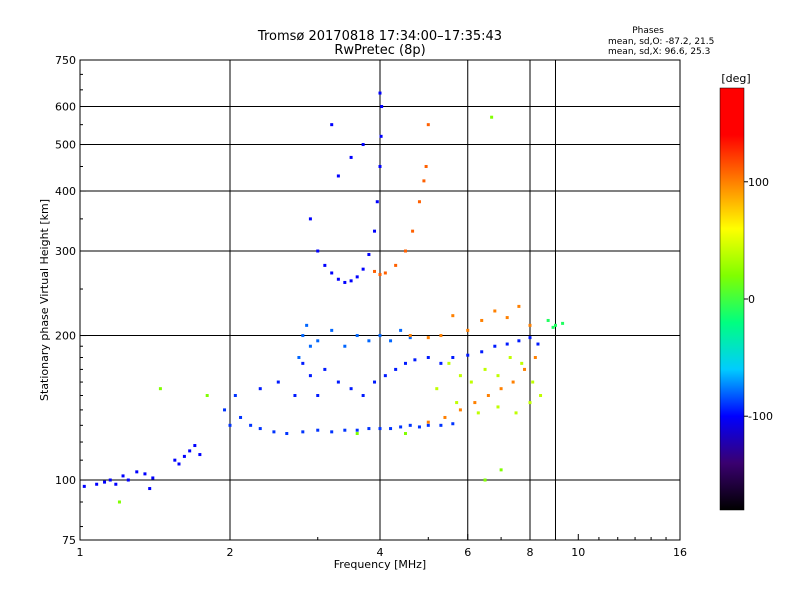  What do you see at coordinates (760, 416) in the screenshot?
I see `colorbar-tick-label: -100` at bounding box center [760, 416].